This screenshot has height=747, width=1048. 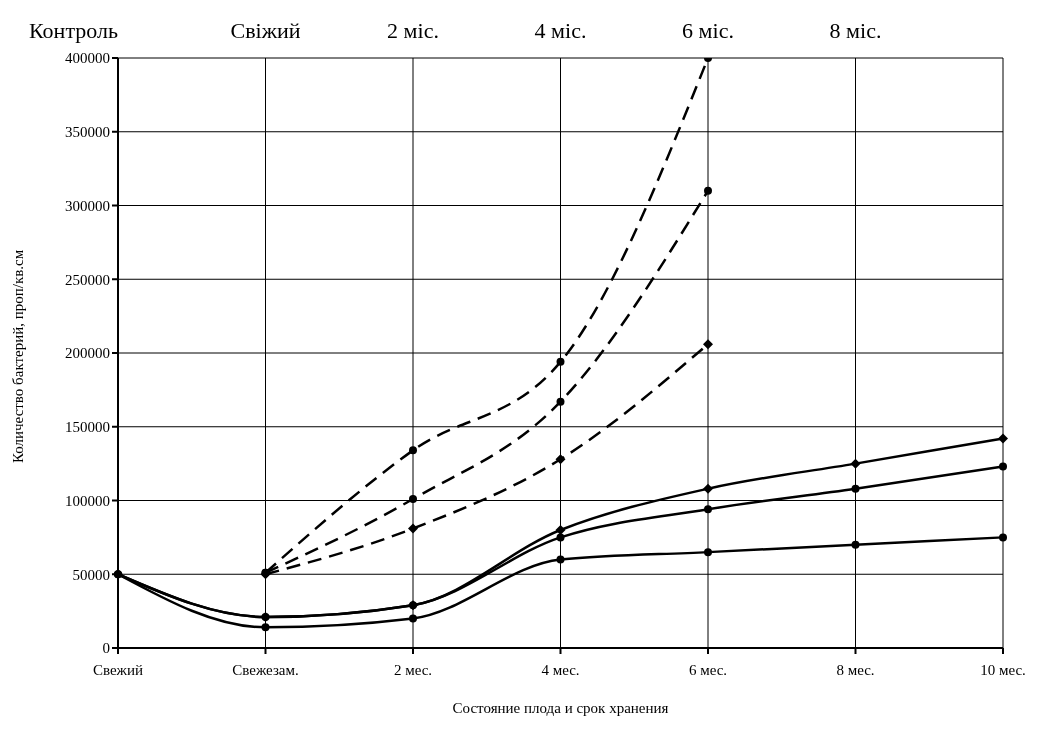 I want to click on x-tick-label: 6 мес., so click(x=708, y=669).